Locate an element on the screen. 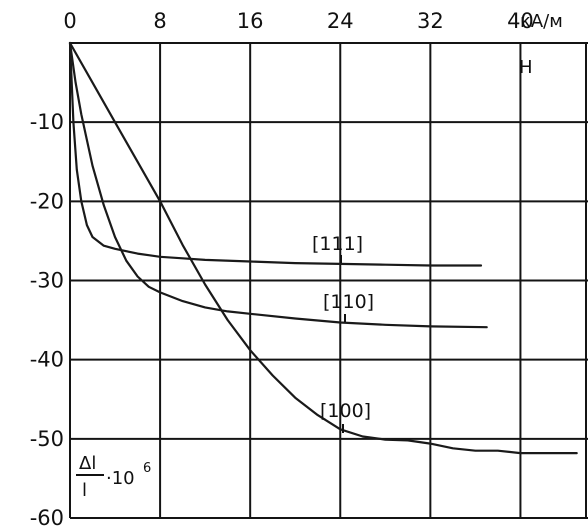  y-tick-label: -20 is located at coordinates (47, 201).